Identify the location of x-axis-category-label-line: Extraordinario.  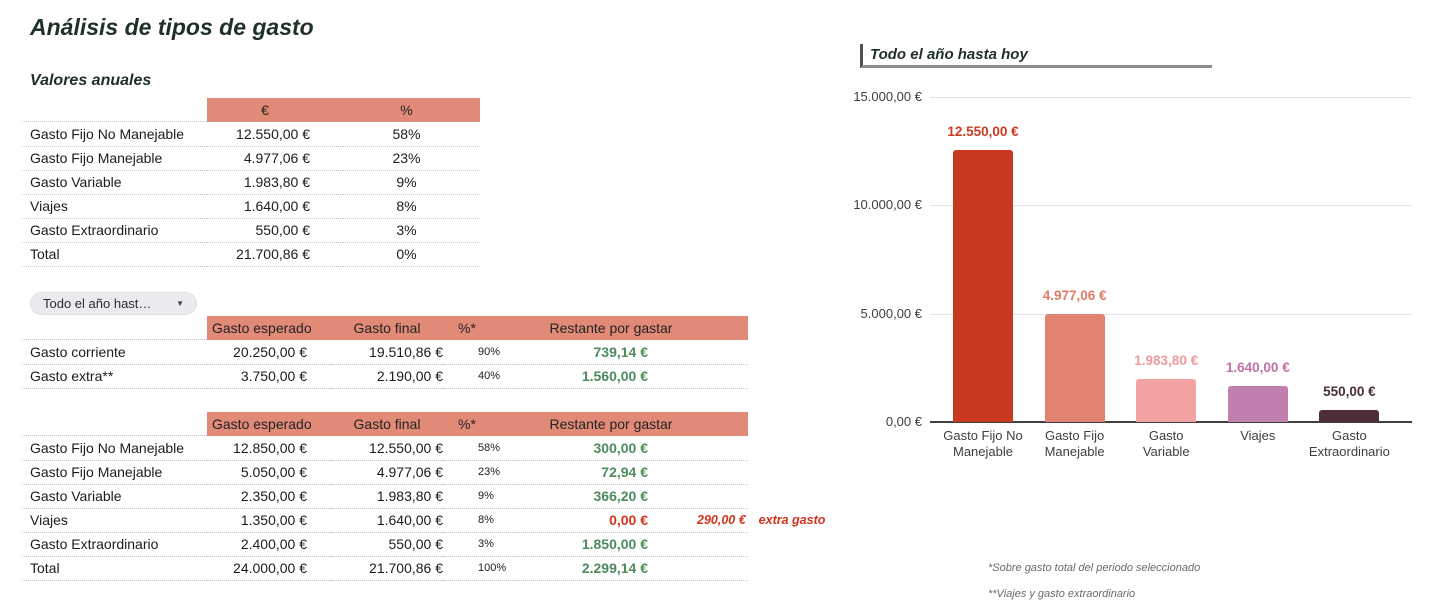
(1349, 451).